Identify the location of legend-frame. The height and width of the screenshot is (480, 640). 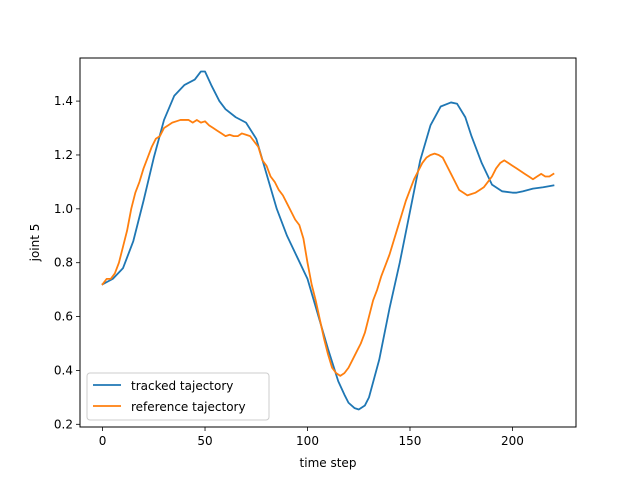
(178, 396).